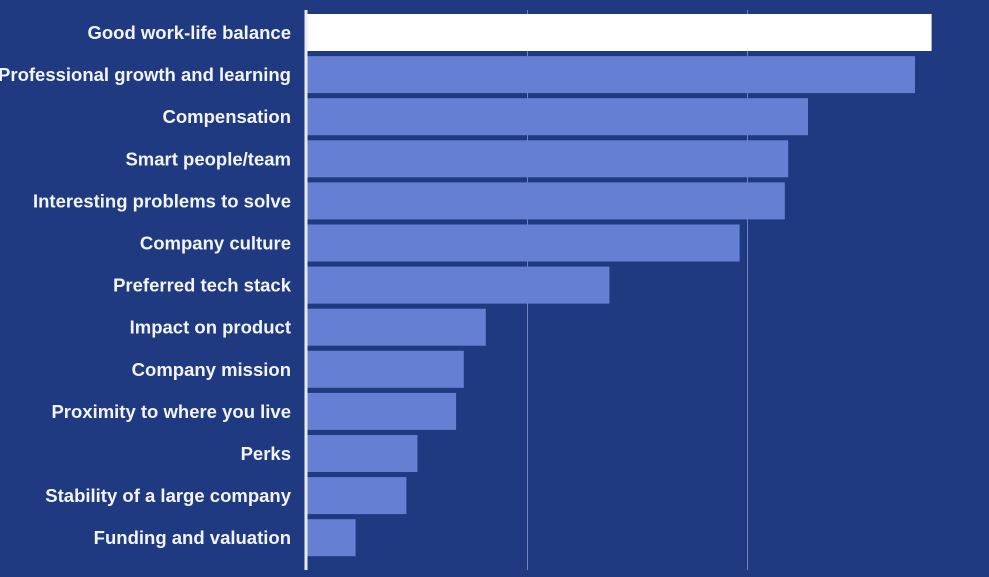 The height and width of the screenshot is (577, 989). Describe the element at coordinates (227, 116) in the screenshot. I see `category-label-compensation: Compensation` at that location.